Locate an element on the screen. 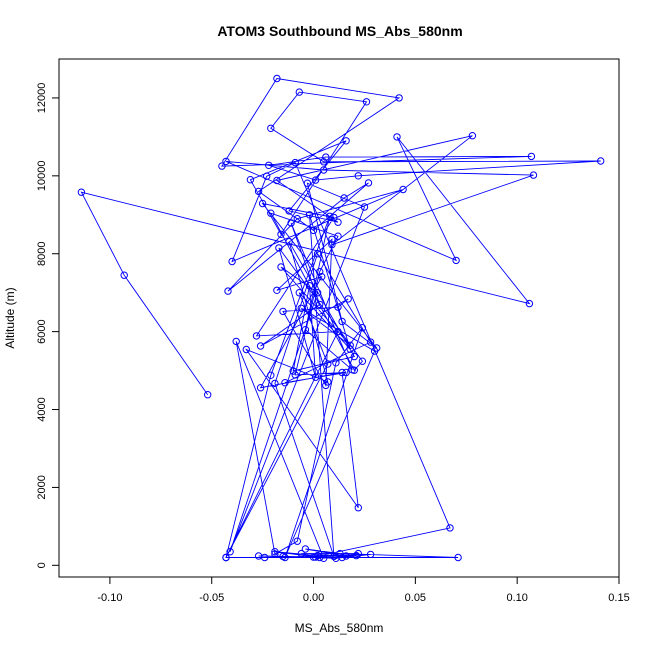 Image resolution: width=650 pixels, height=650 pixels. y-axis: 0 2000 4000 6000 8000 10000 12000 is located at coordinates (47, 325).